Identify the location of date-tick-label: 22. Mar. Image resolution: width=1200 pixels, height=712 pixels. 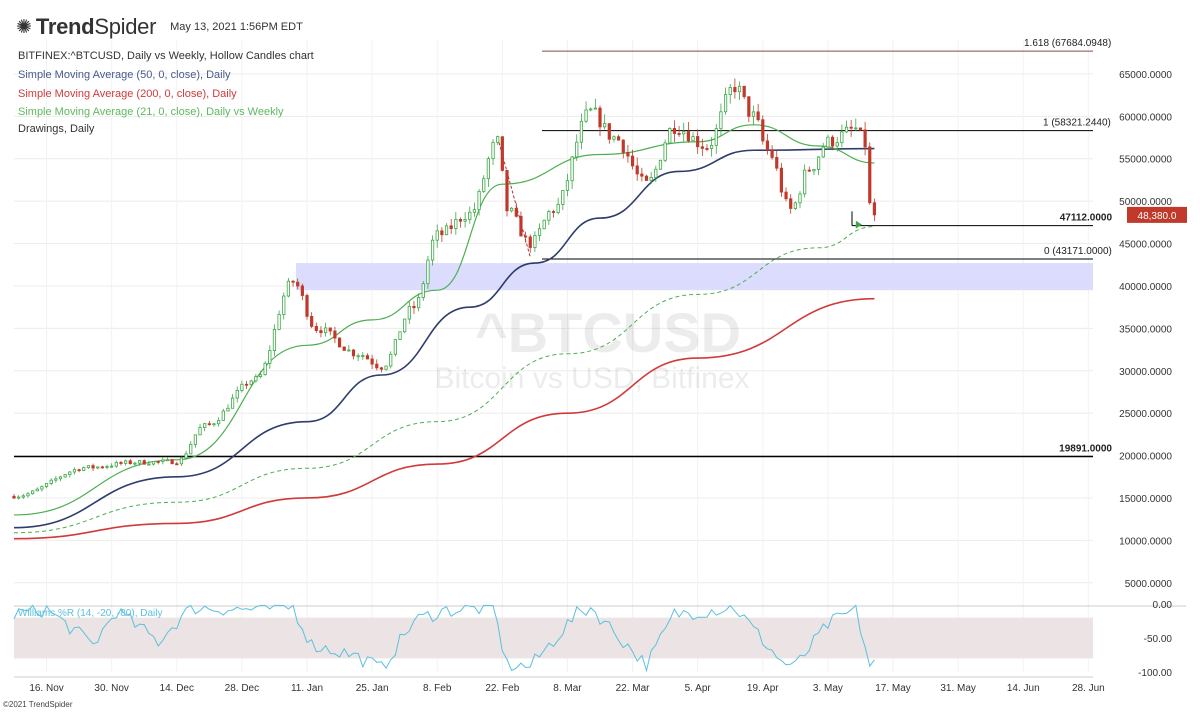
(633, 688).